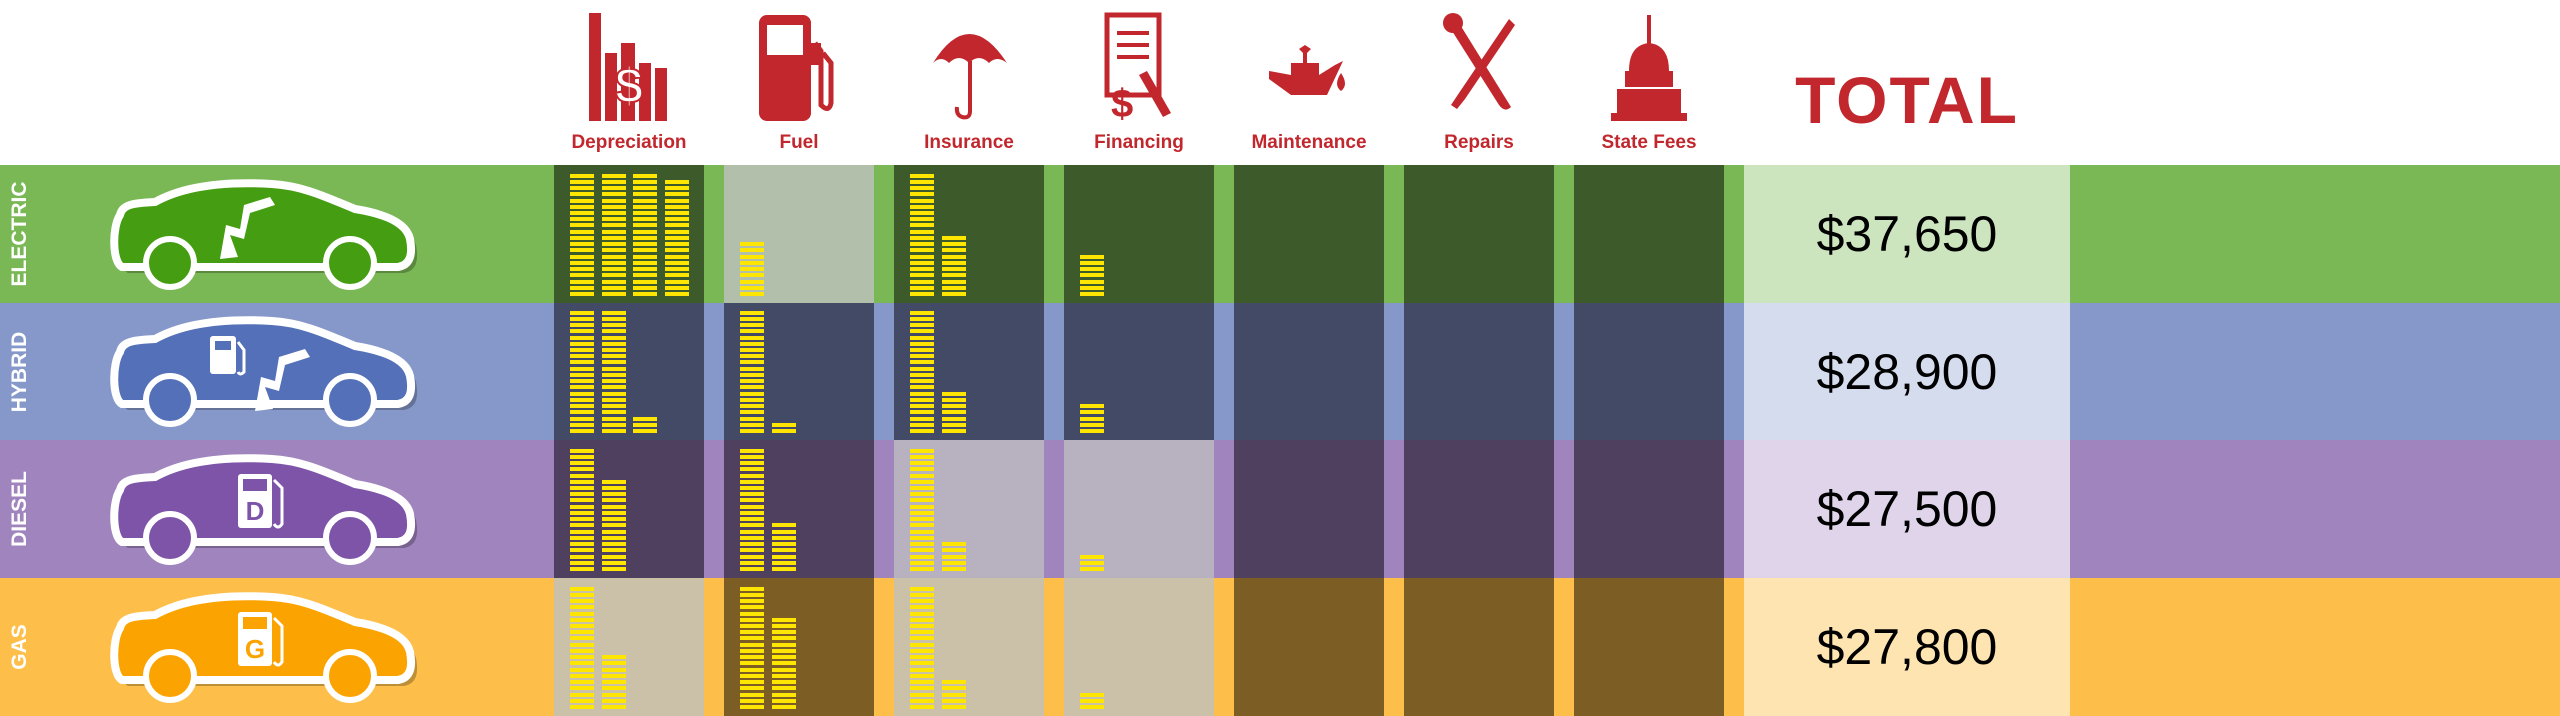 This screenshot has width=2560, height=716. I want to click on column-header-state-fees: State Fees, so click(1649, 82).